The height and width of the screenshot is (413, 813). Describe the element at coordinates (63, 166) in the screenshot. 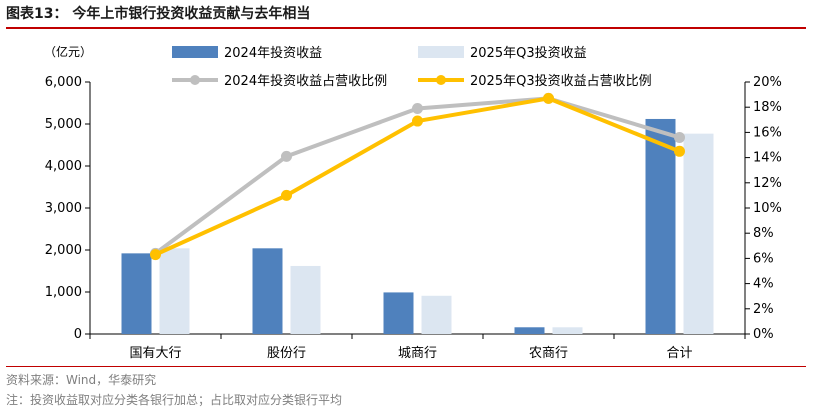

I see `left-tick-label: 4,000` at that location.